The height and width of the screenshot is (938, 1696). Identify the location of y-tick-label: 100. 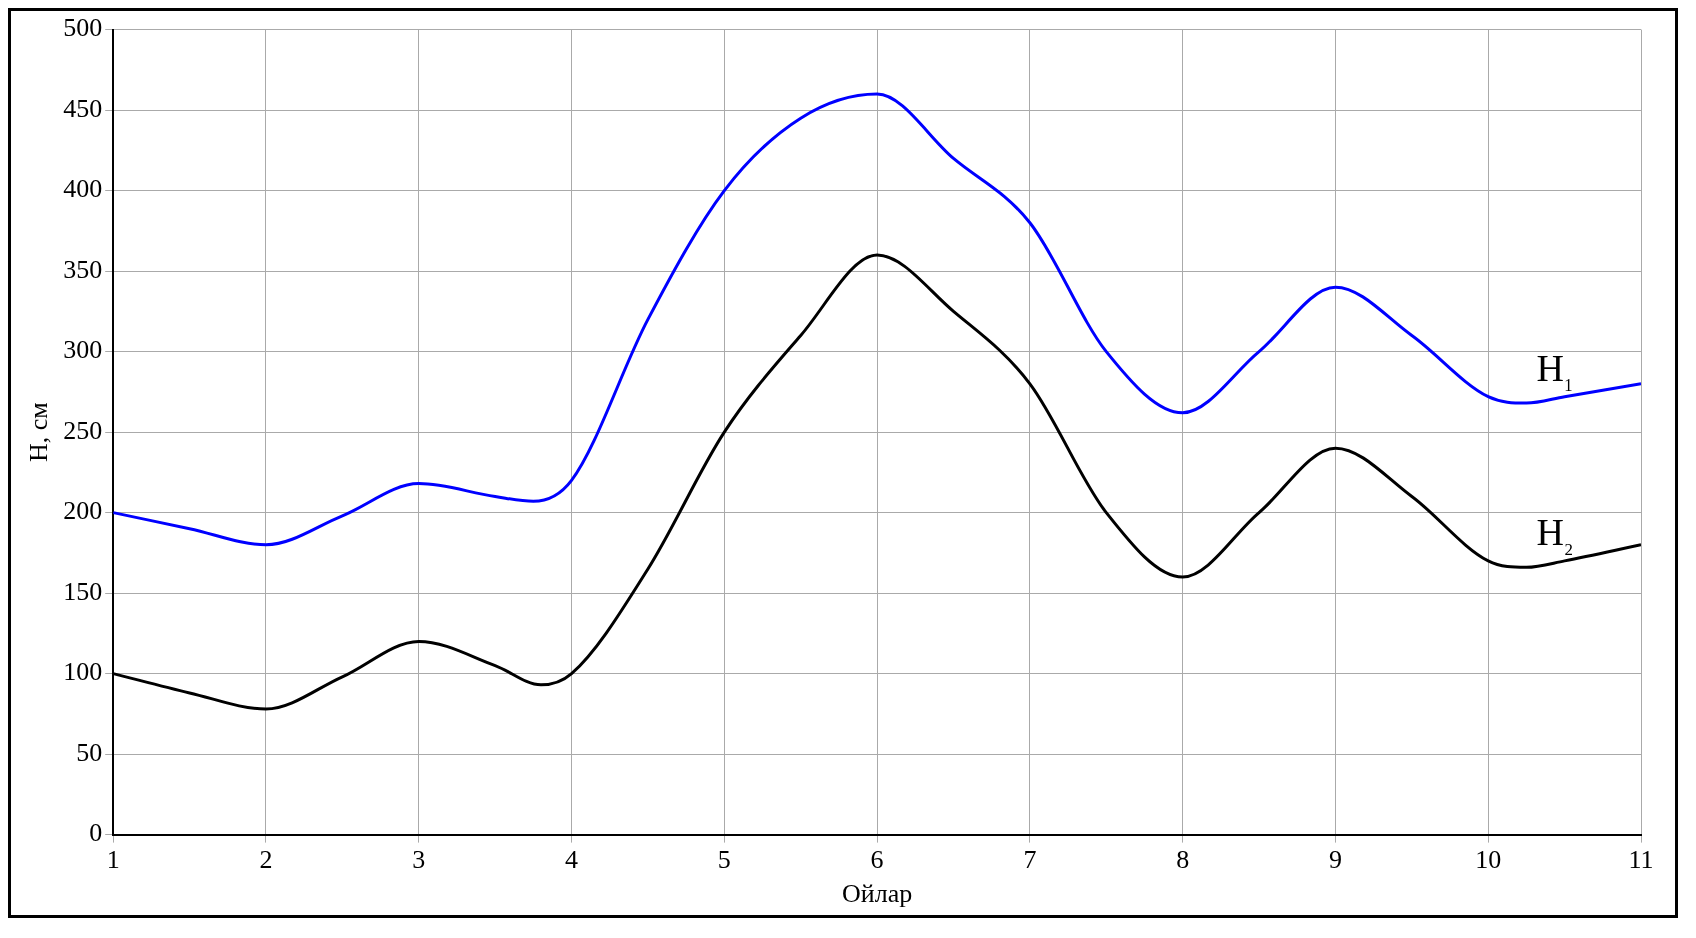
(83, 672).